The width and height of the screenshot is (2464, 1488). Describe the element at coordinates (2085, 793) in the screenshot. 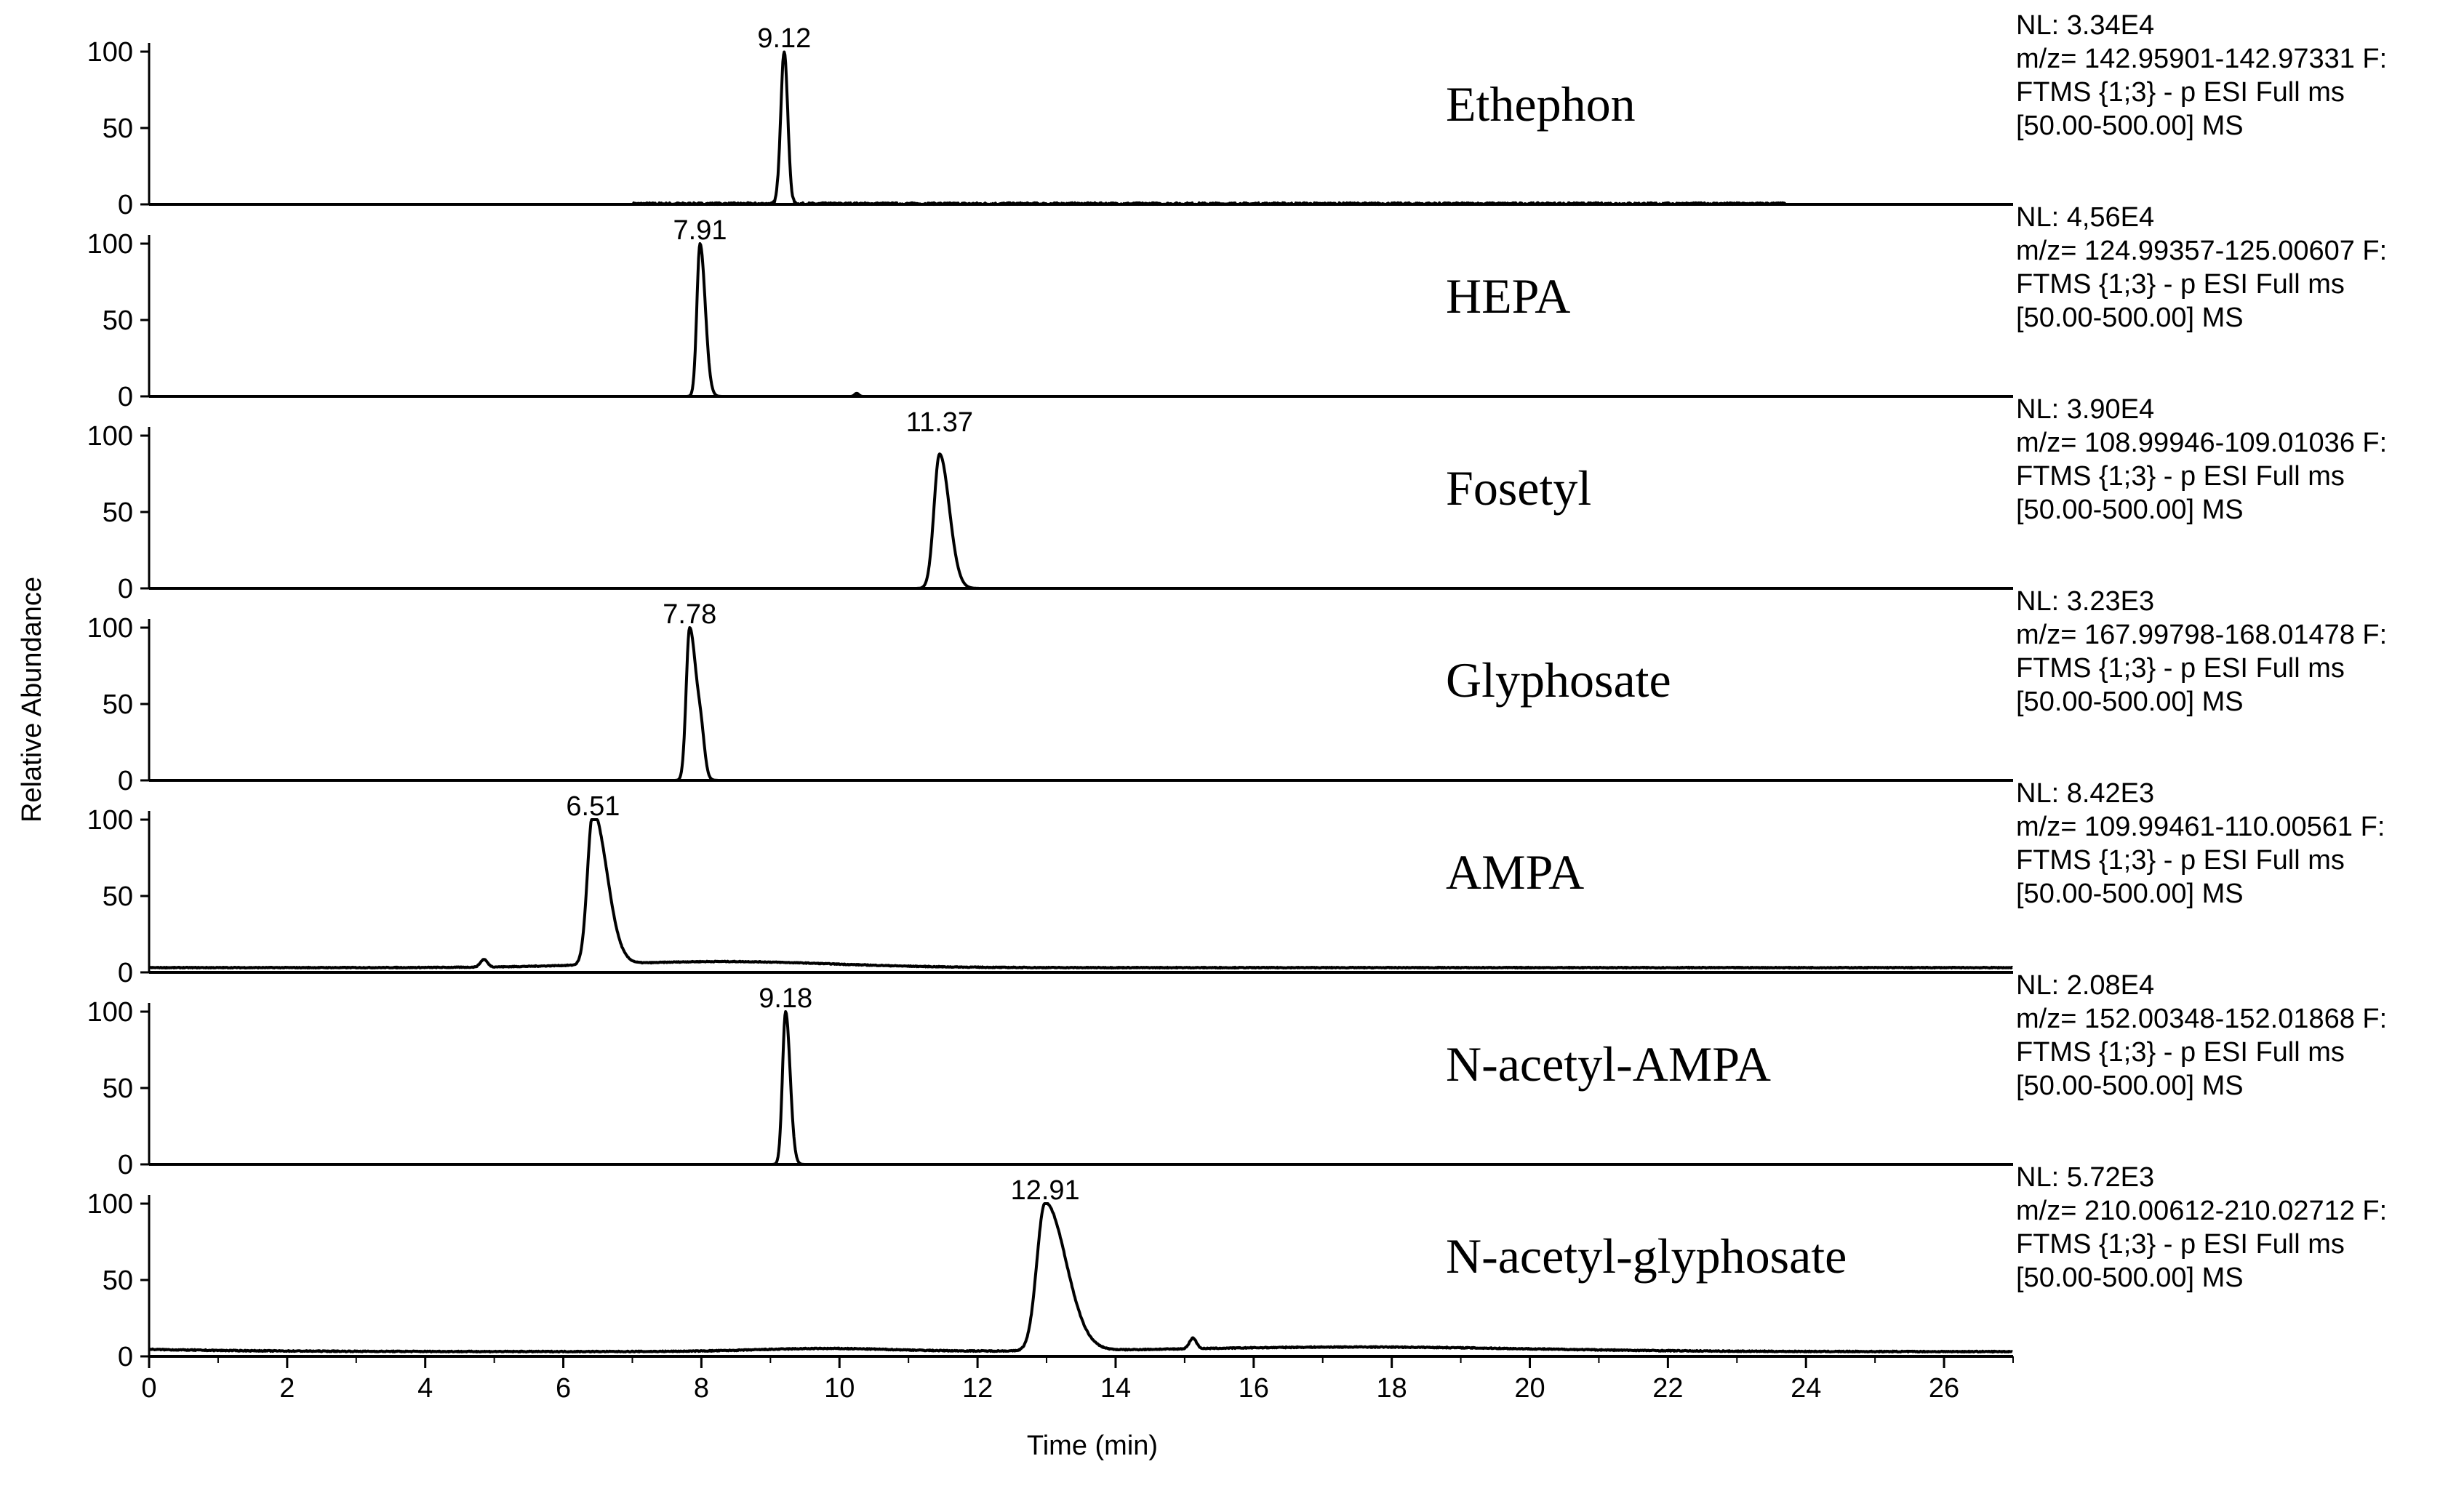

I see `nl-value: NL: 8.42E3` at that location.